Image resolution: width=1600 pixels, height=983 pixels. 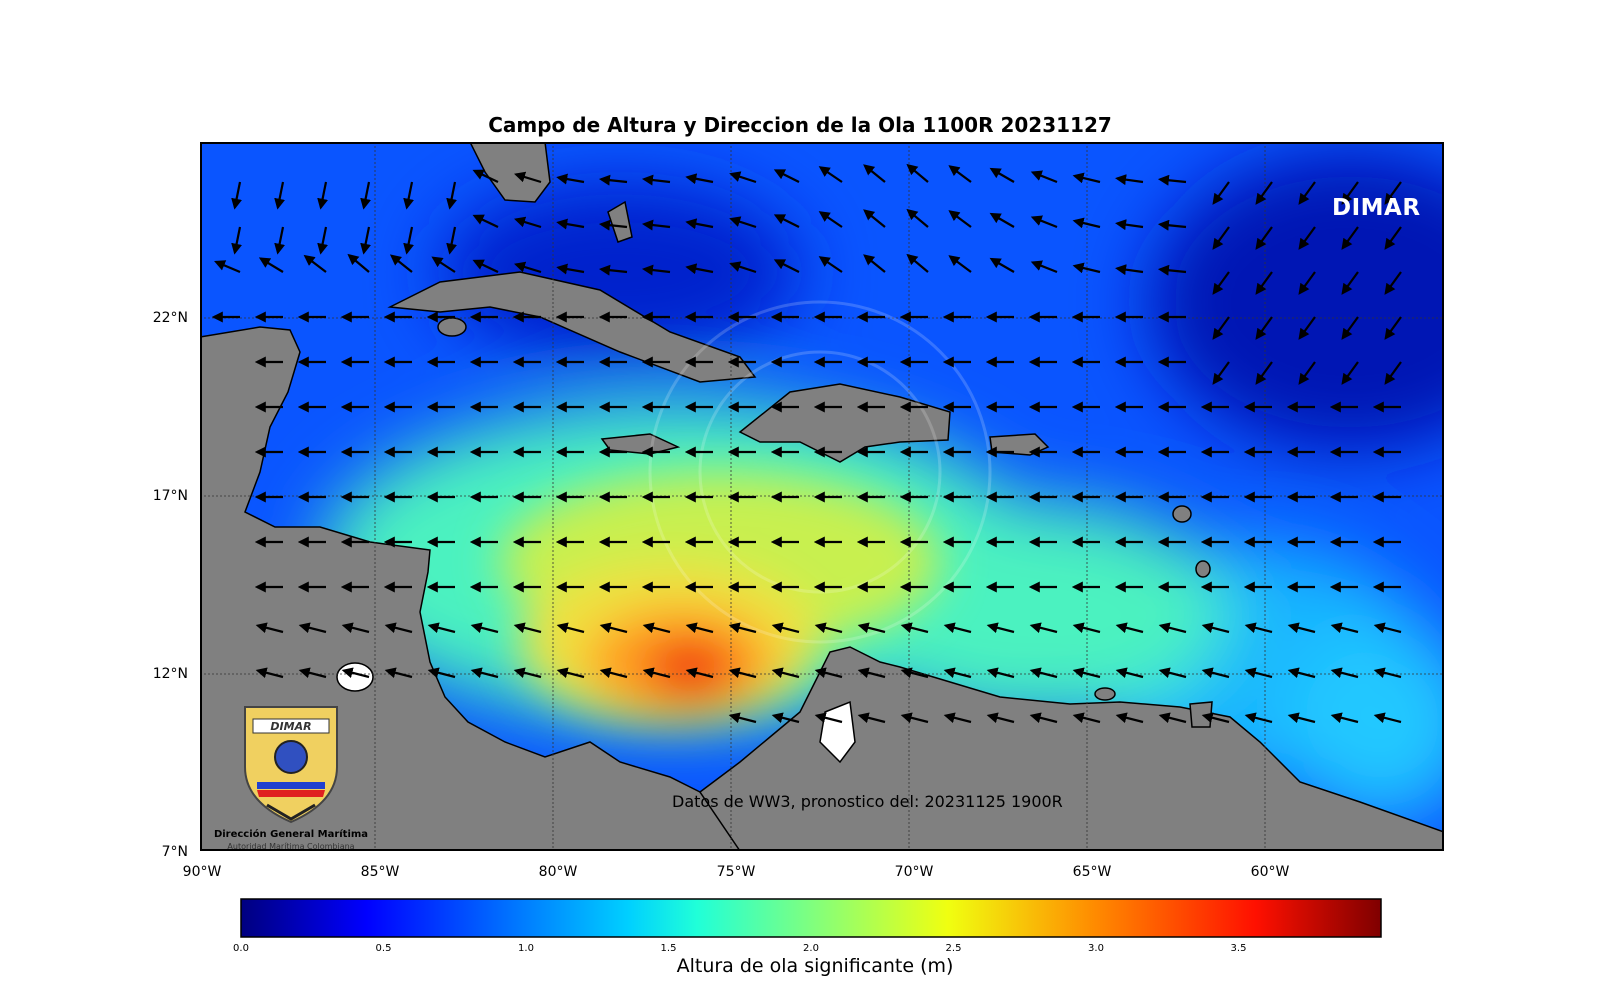 I want to click on svg-text: DIMAR, so click(x=290, y=726).